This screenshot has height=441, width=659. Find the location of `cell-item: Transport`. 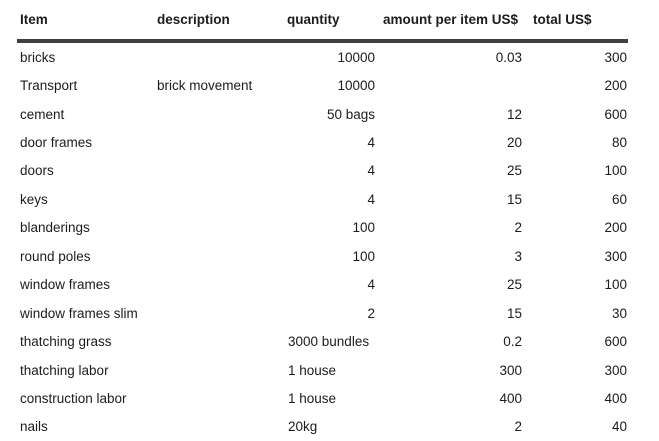

cell-item: Transport is located at coordinates (49, 86).